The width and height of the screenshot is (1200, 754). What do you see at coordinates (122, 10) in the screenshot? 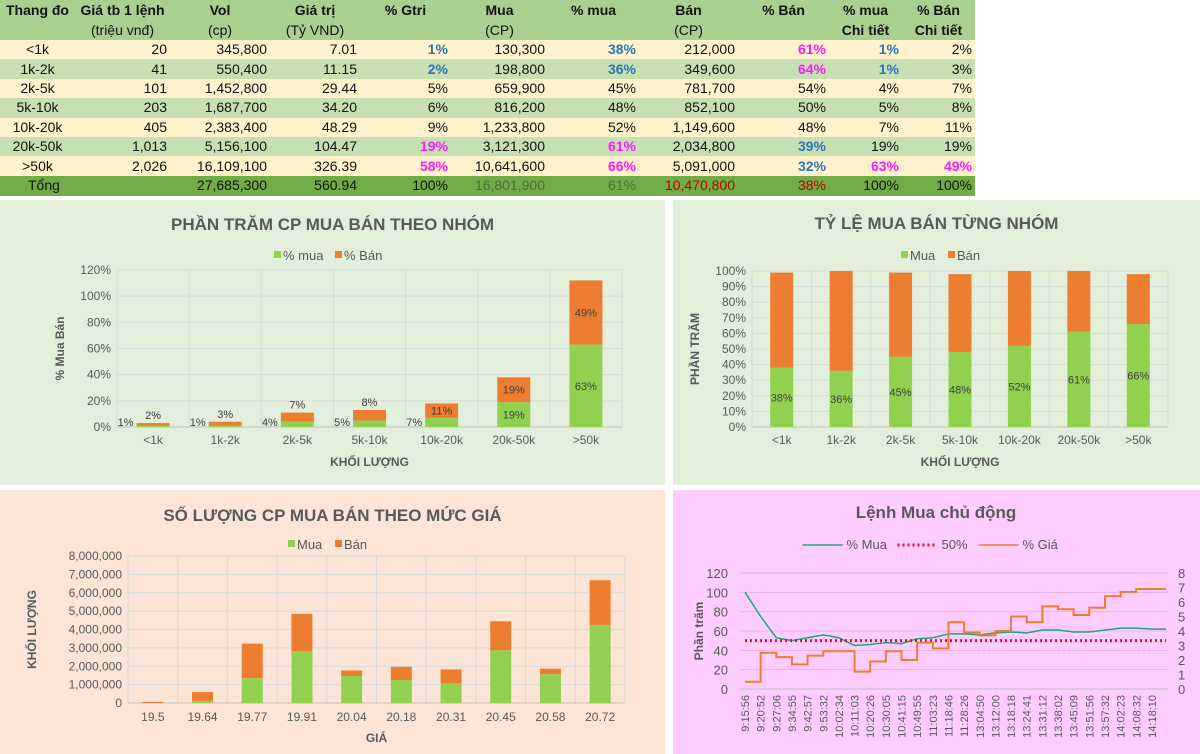
I see `column-header: Giá tb 1 lệnh` at bounding box center [122, 10].